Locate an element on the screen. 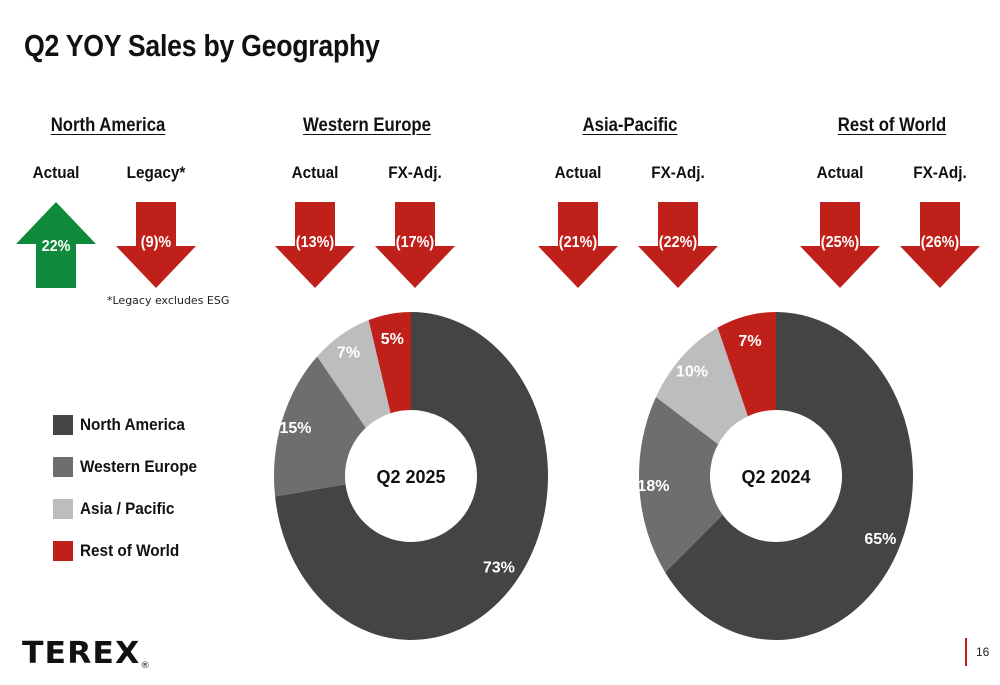 The image size is (1000, 685). legend-label: Rest of World is located at coordinates (130, 550).